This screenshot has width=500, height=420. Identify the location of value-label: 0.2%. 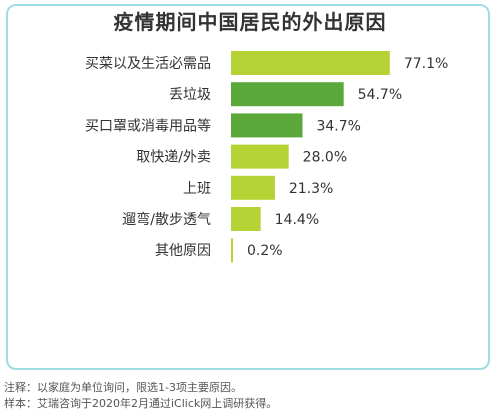
(265, 251).